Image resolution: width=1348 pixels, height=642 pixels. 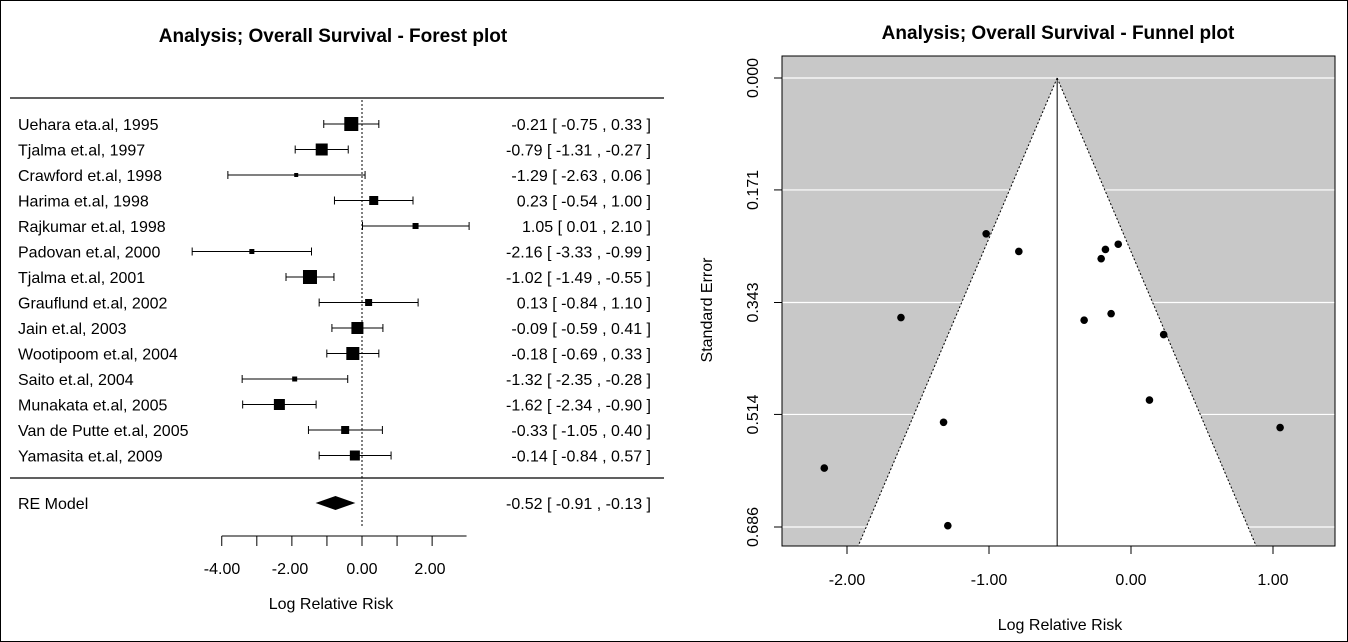 I want to click on forest-study-label: Van de Putte et.al, 2005, so click(x=103, y=431).